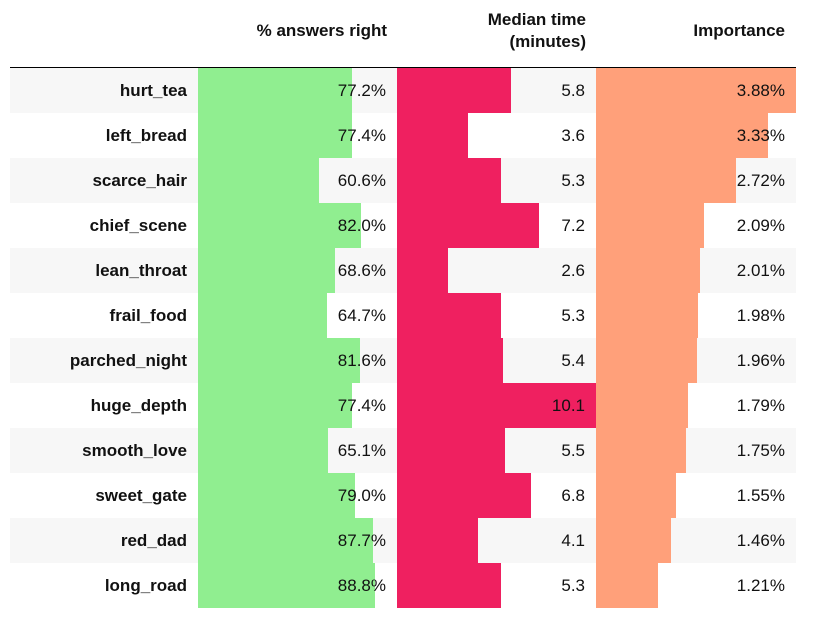 The width and height of the screenshot is (816, 617). I want to click on table-row: frail_food 64.7% 5.3 1.98%, so click(403, 315).